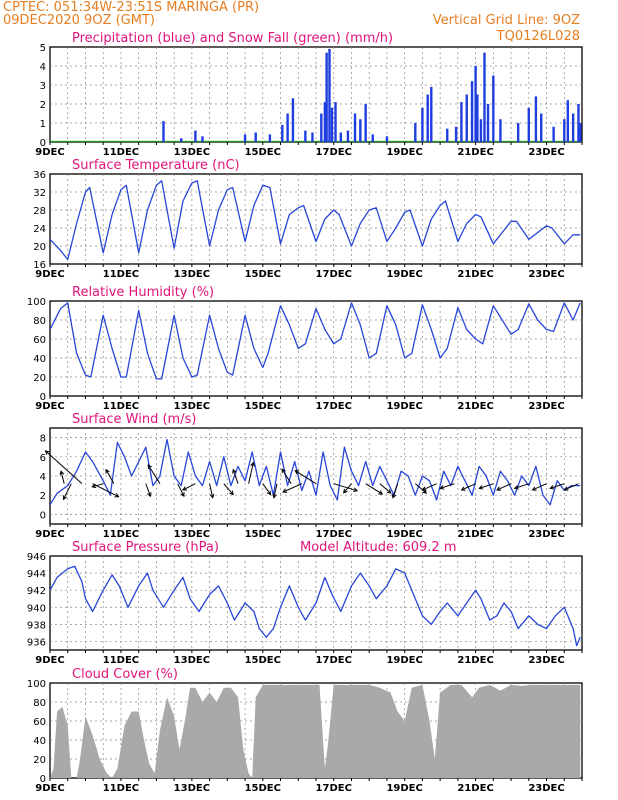 This screenshot has height=800, width=618. I want to click on wind-xtick-label: 21DEC, so click(475, 534).